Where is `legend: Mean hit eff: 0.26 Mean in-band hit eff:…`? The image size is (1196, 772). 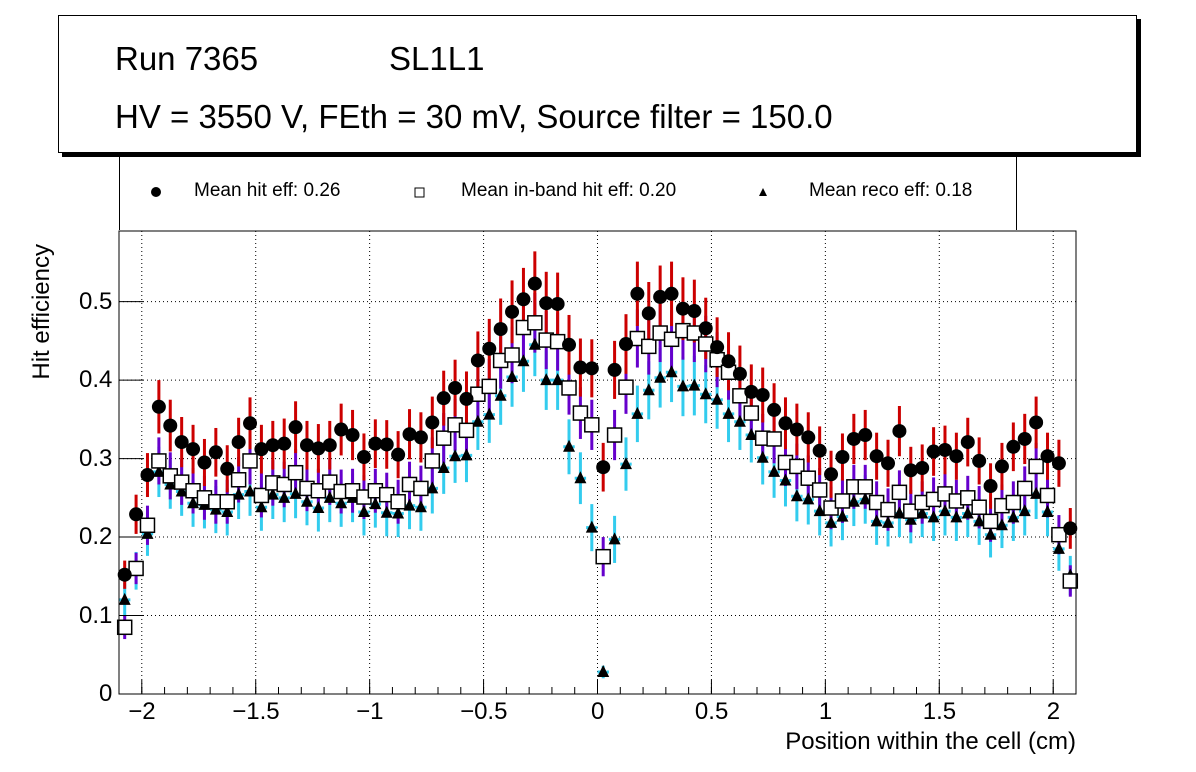 legend: Mean hit eff: 0.26 Mean in-band hit eff:… is located at coordinates (568, 191).